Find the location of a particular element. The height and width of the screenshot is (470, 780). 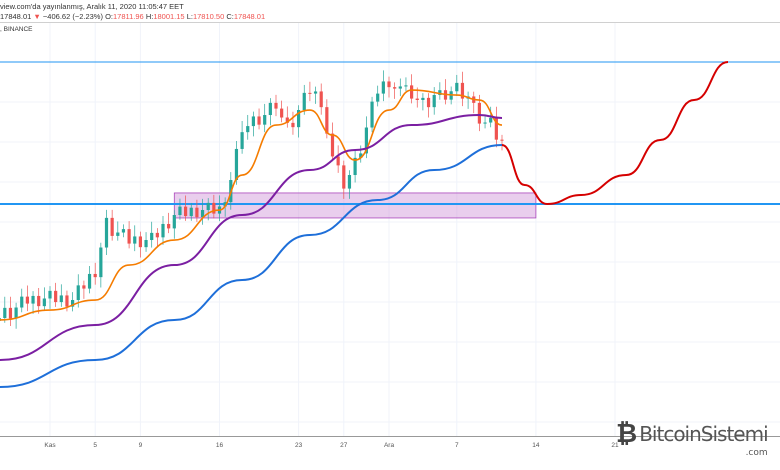

close-value: 17848.01 is located at coordinates (249, 16).